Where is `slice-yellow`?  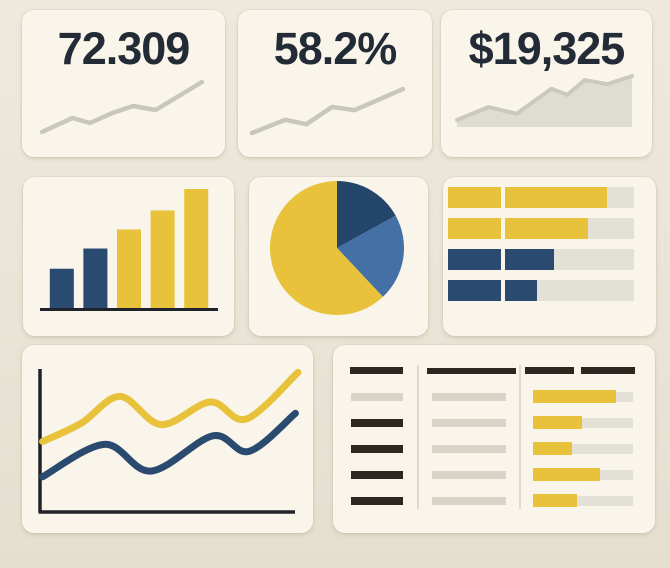 slice-yellow is located at coordinates (326, 248).